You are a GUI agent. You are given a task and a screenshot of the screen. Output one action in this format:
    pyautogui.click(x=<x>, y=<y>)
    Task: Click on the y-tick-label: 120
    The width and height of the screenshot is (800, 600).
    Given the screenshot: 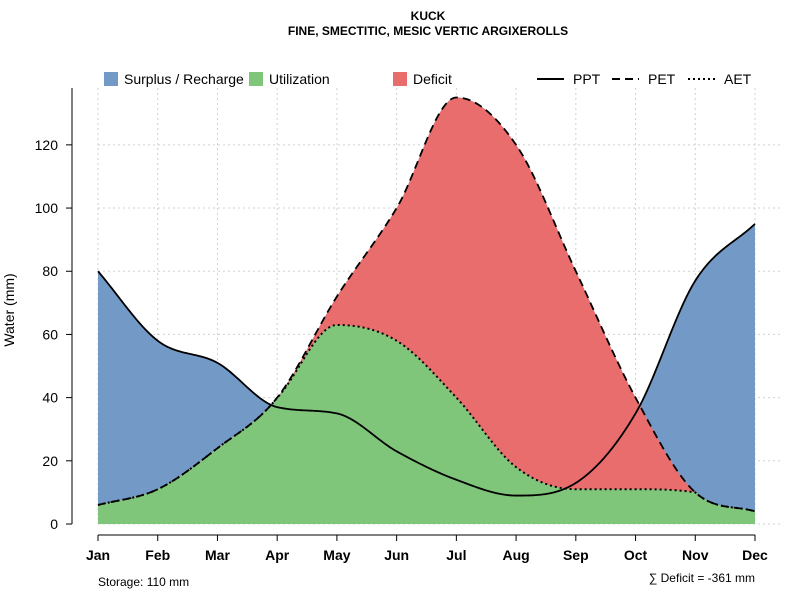 What is the action you would take?
    pyautogui.click(x=47, y=145)
    